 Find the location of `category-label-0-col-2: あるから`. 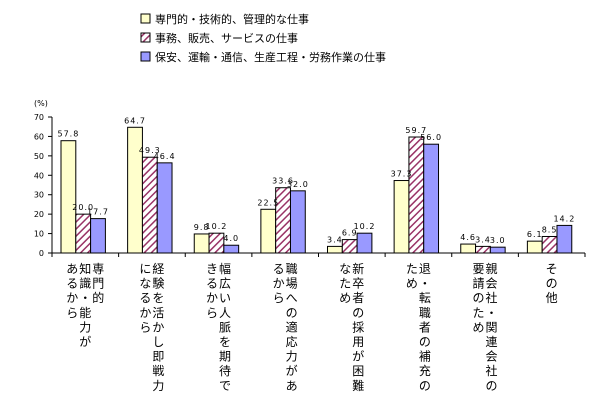

category-label-0-col-2: あるから is located at coordinates (72, 291).